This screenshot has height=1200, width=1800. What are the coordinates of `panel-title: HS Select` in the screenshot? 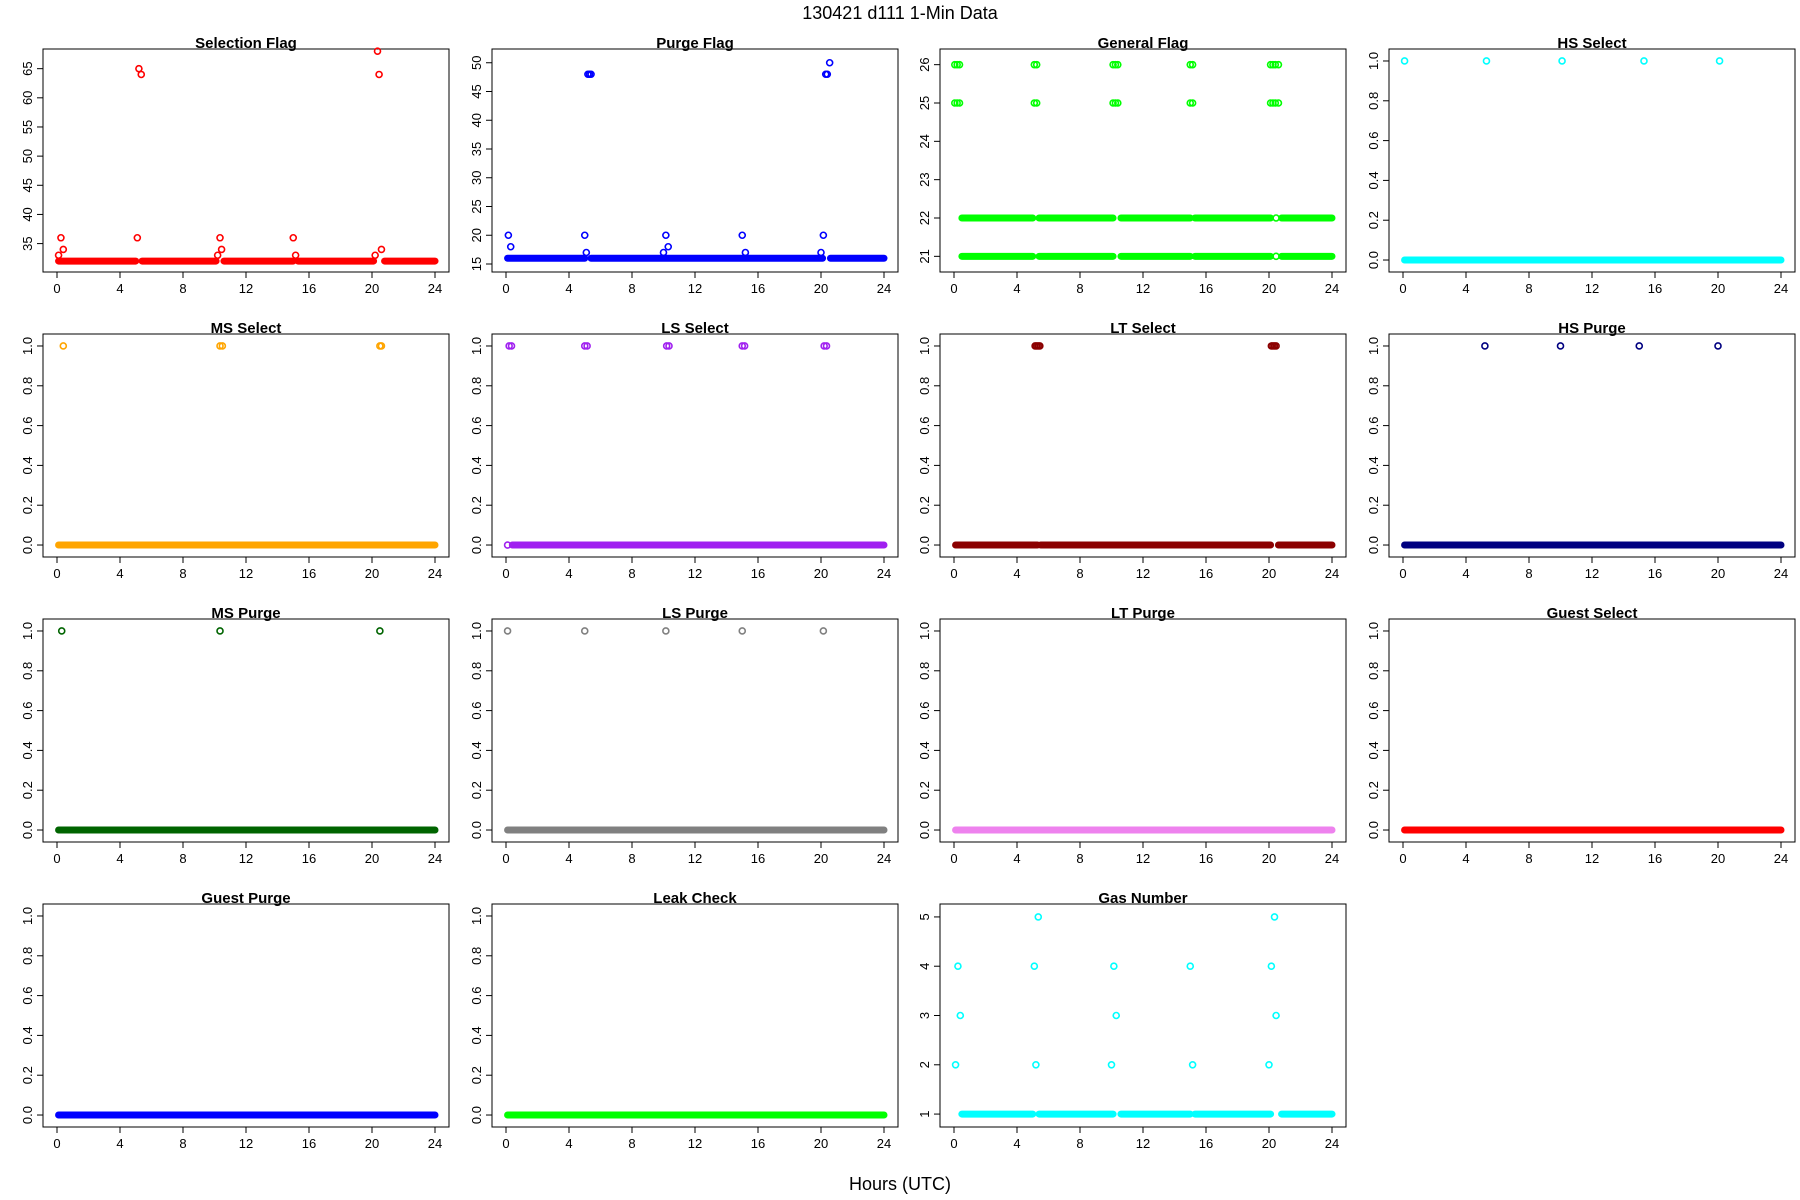 It's located at (1591, 43).